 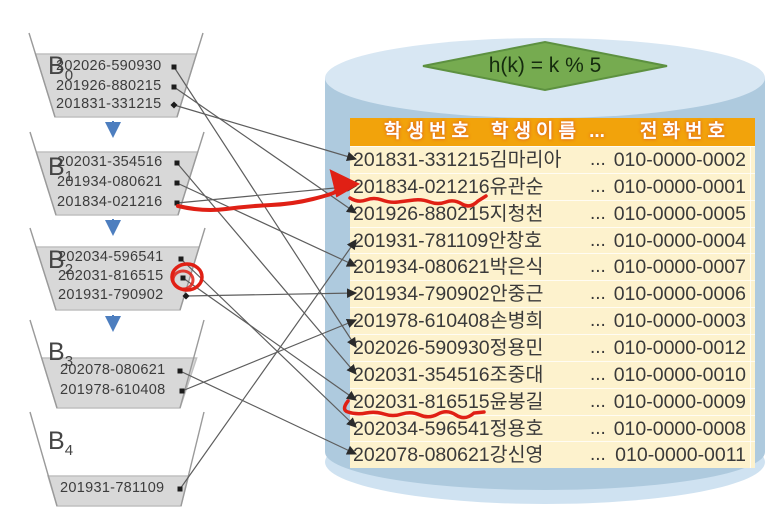 What do you see at coordinates (552, 455) in the screenshot?
I see `table-row: 202078-080621강신영... 010-0000-0011` at bounding box center [552, 455].